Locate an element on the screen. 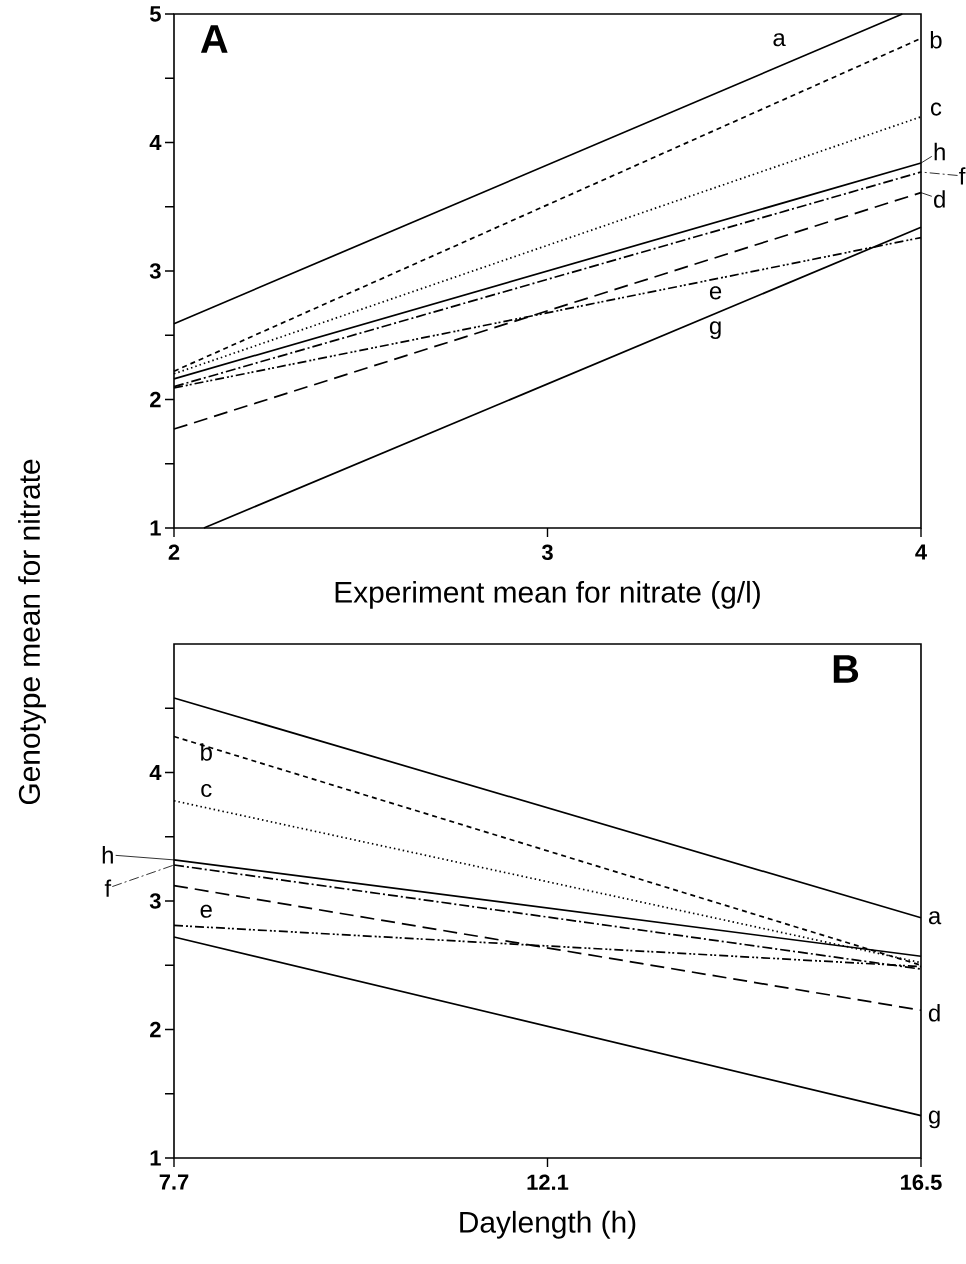  x-tick-label: 7.7 is located at coordinates (174, 1182).